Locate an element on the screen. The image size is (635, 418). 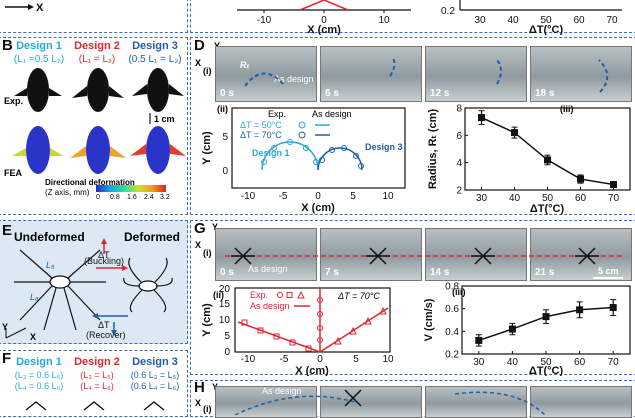
d-iii-xlabel: ΔT(°C) is located at coordinates (547, 209).